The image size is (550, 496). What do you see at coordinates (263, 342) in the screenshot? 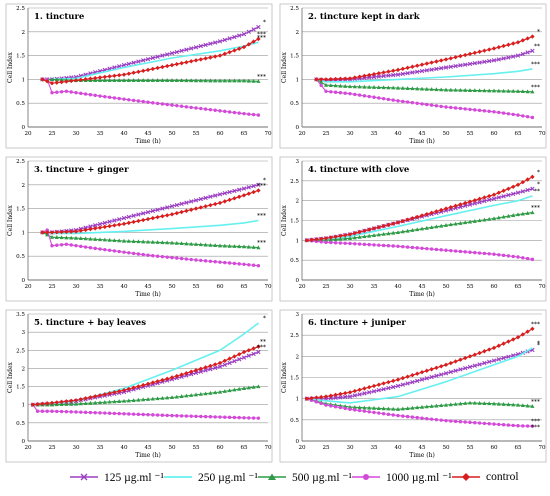
I see `significance-annotation: **` at bounding box center [263, 342].